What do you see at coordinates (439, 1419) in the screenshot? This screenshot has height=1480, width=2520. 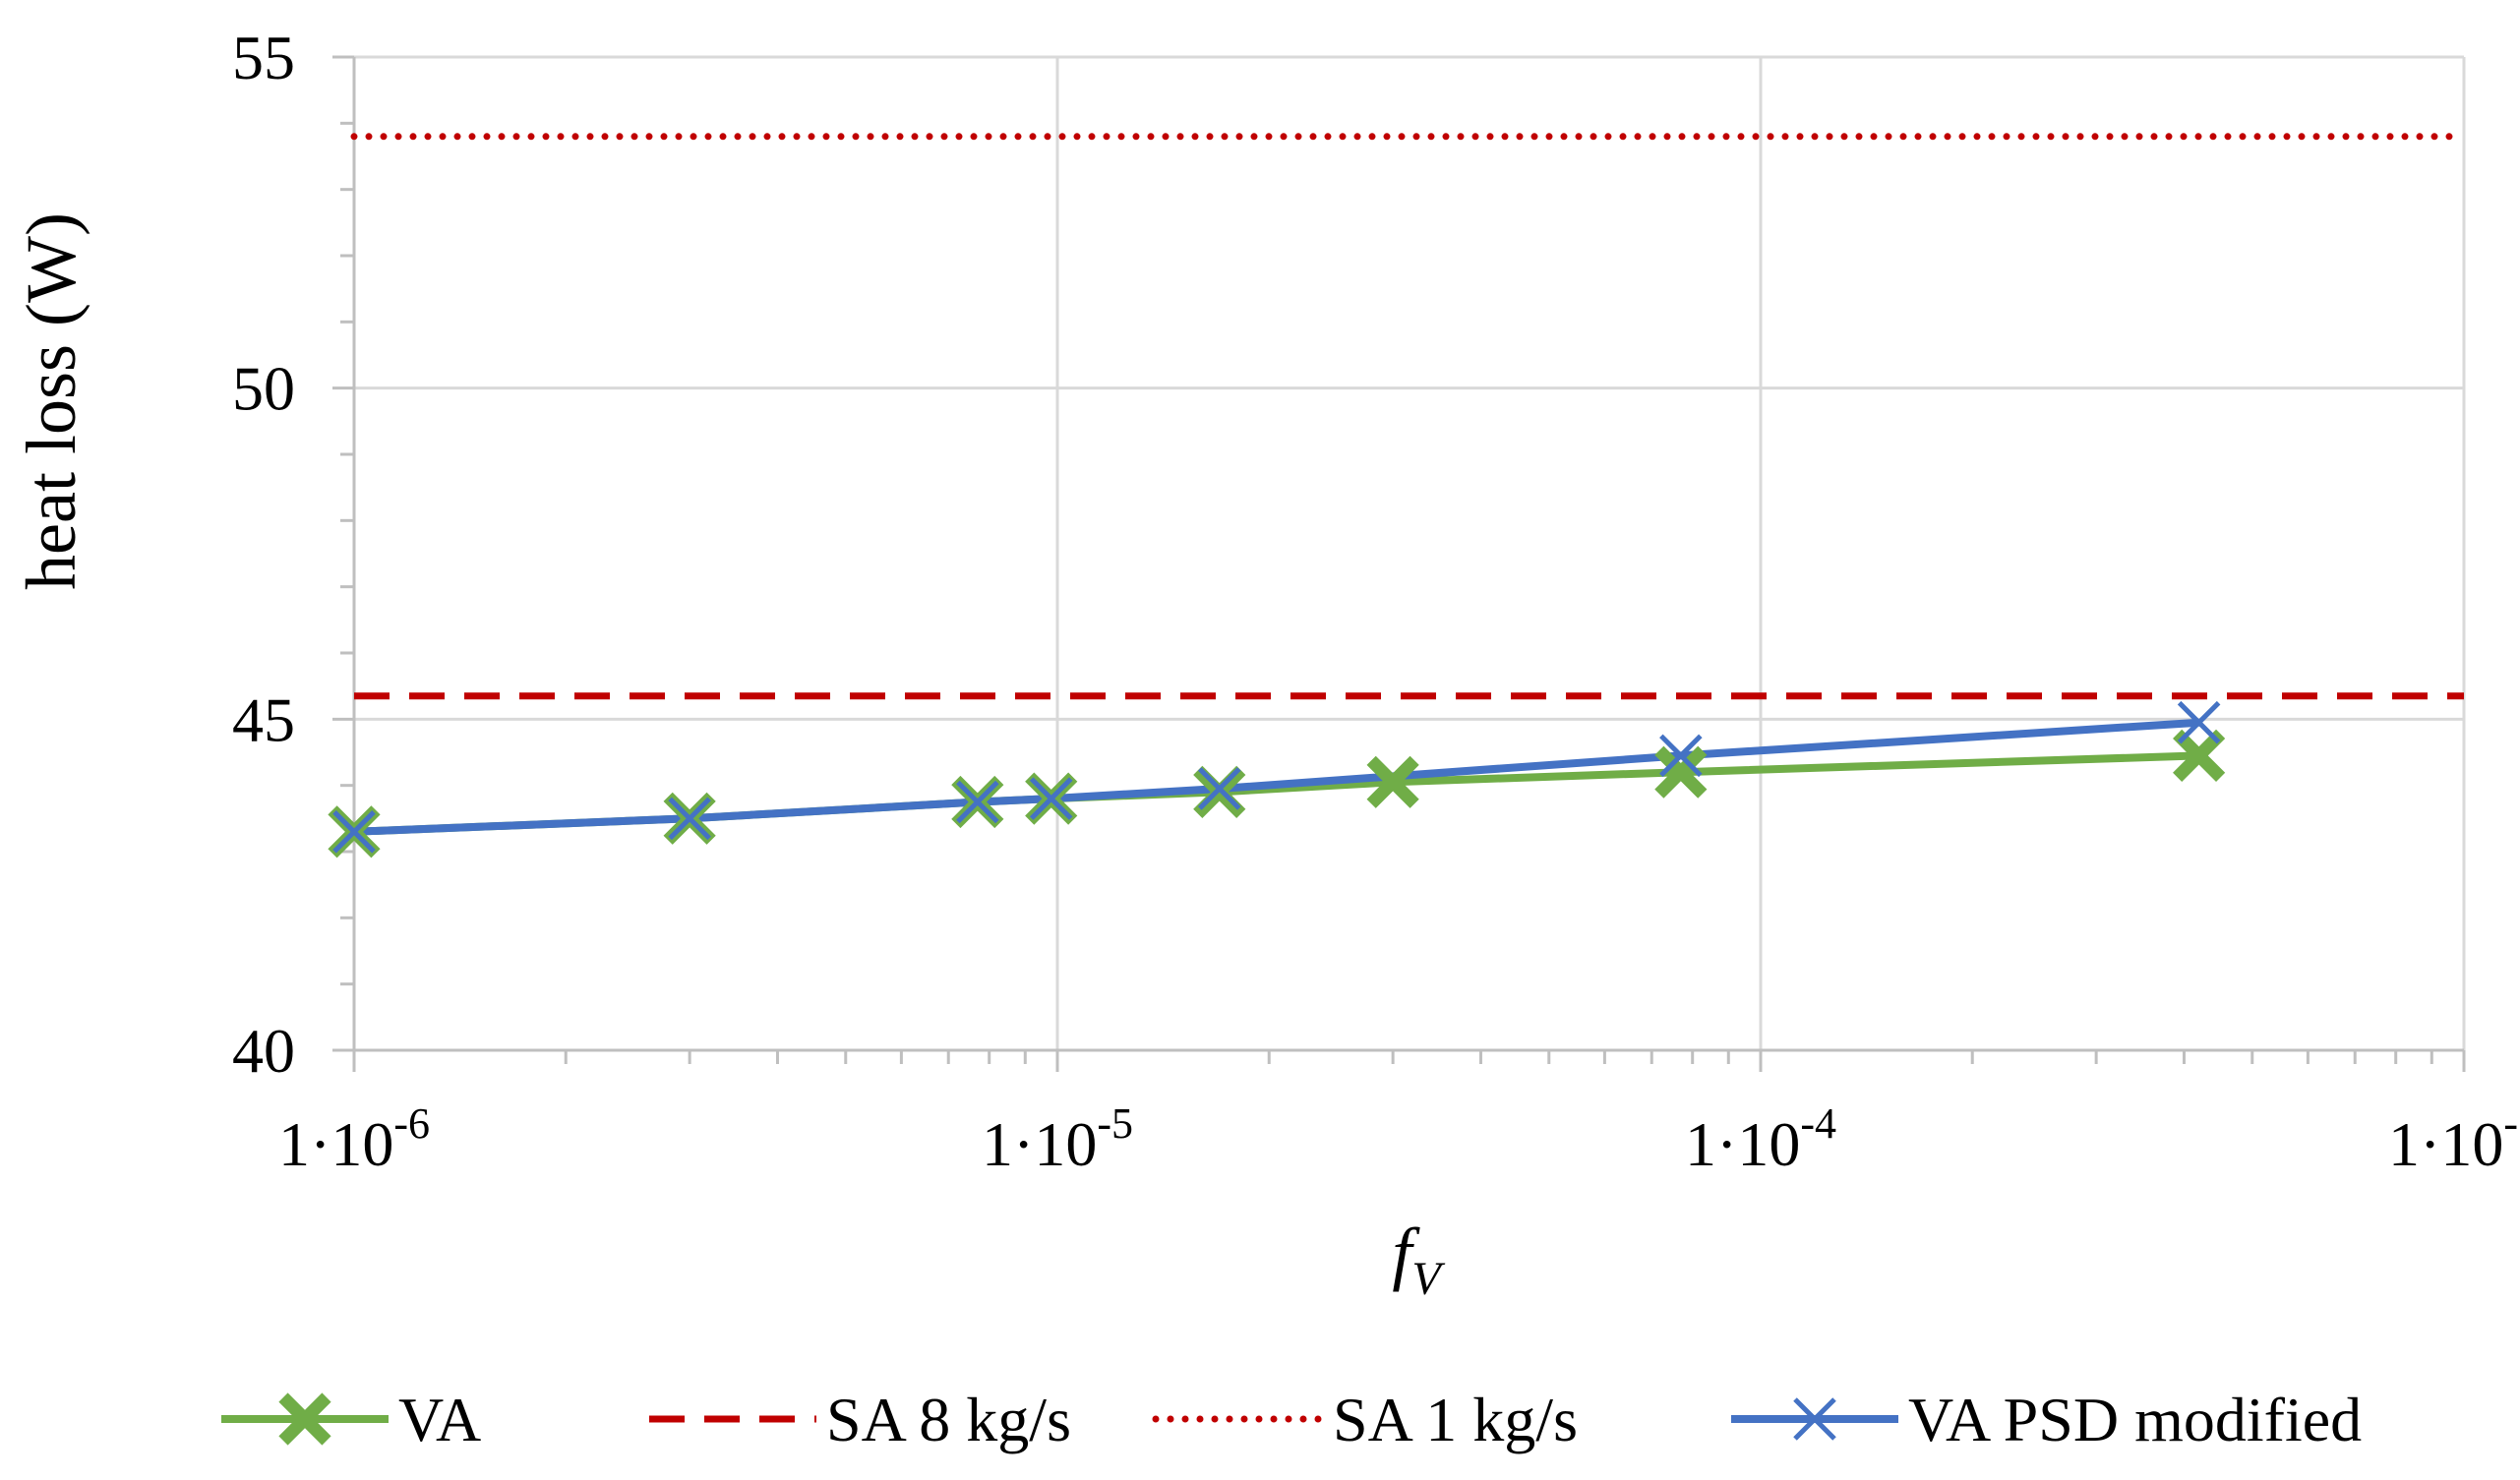 I see `legend-label: VA` at bounding box center [439, 1419].